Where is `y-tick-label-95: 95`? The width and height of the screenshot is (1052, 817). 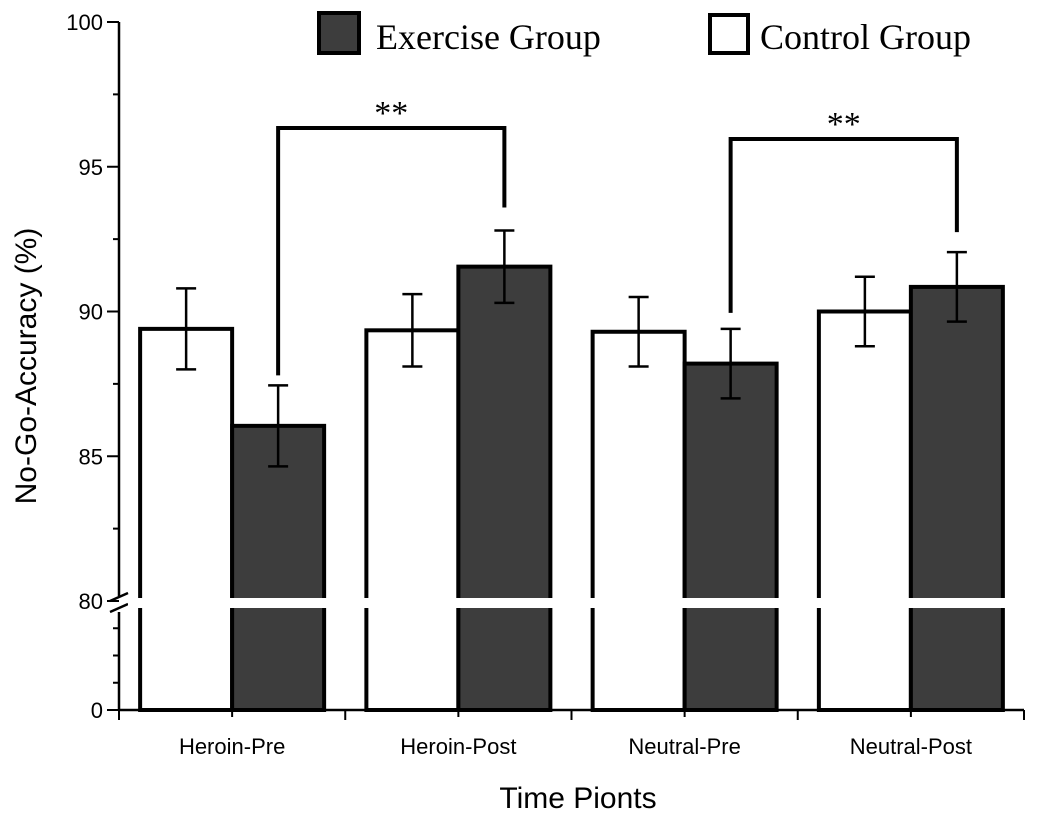
y-tick-label-95: 95 is located at coordinates (91, 167).